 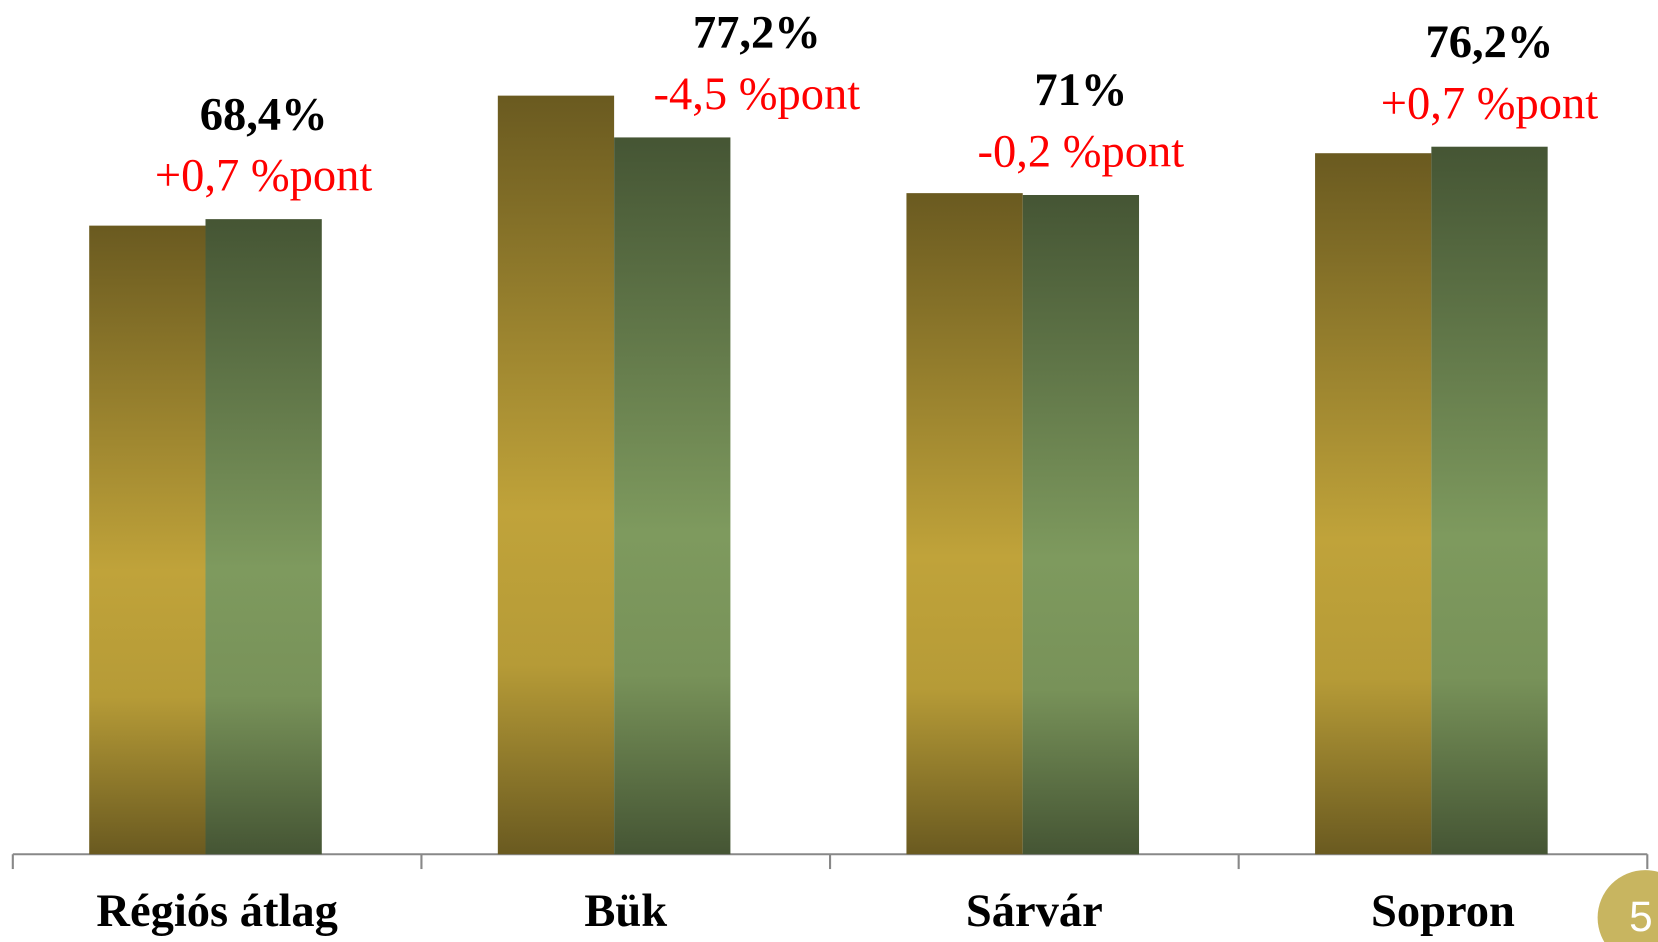 I want to click on value-label: 77,2%, so click(x=757, y=33).